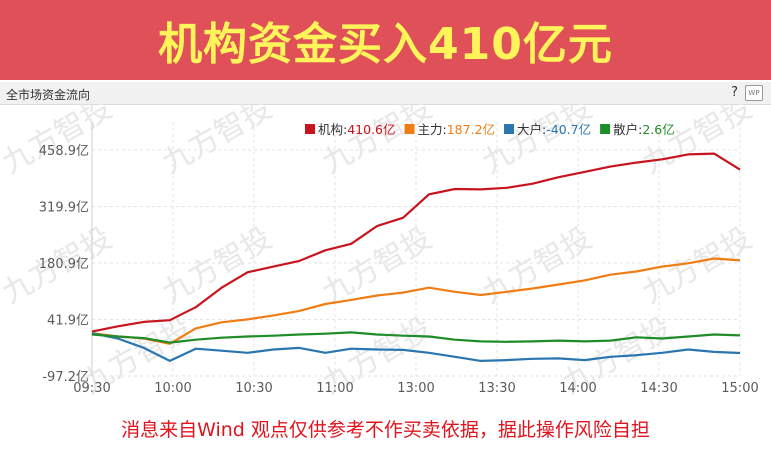 The width and height of the screenshot is (771, 452). Describe the element at coordinates (68, 320) in the screenshot. I see `y-tick-label: 41.9亿` at that location.